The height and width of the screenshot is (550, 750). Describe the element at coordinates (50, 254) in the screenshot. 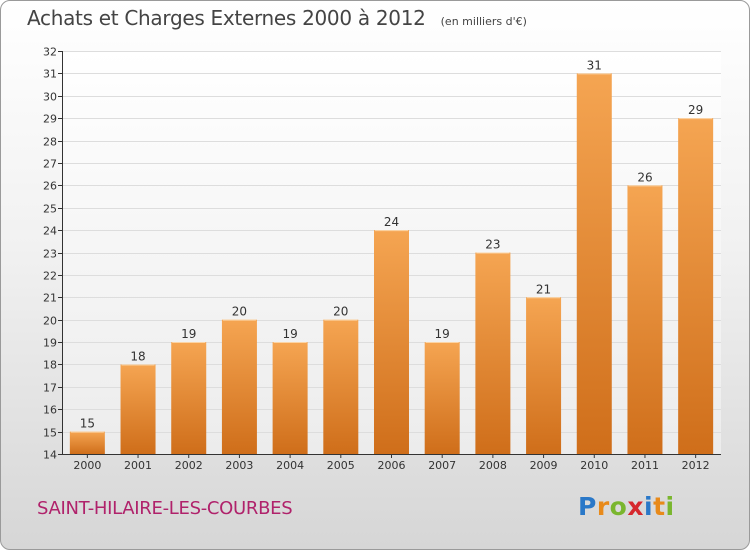

I see `y-tick-label: 23` at that location.